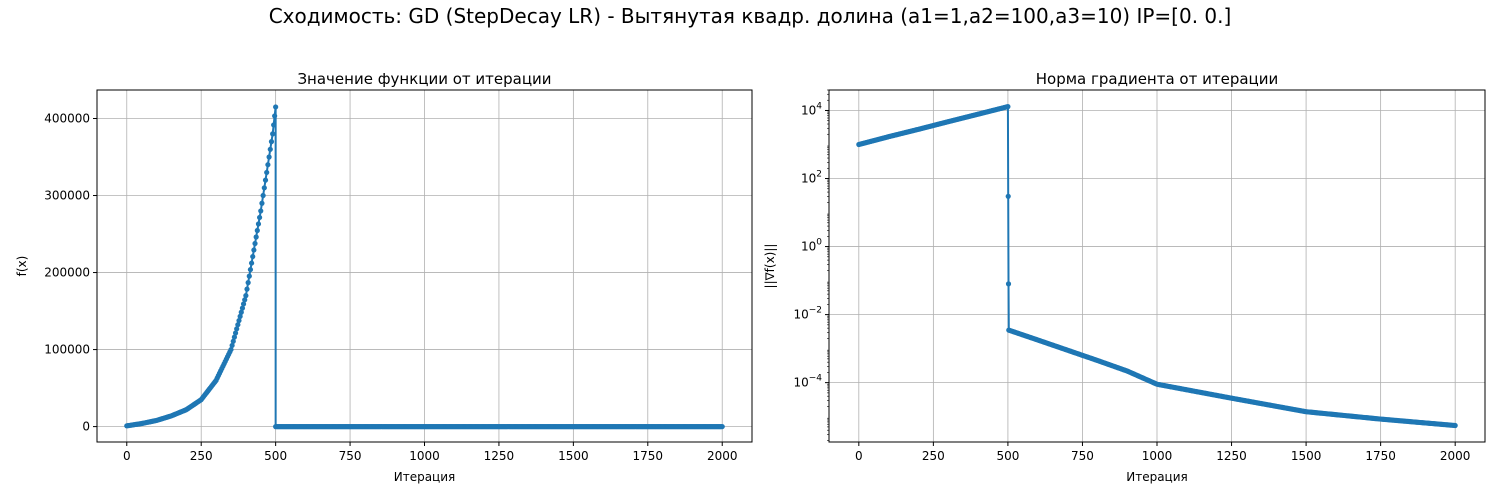  What do you see at coordinates (811, 246) in the screenshot?
I see `y-tick-label: 10⁰` at bounding box center [811, 246].